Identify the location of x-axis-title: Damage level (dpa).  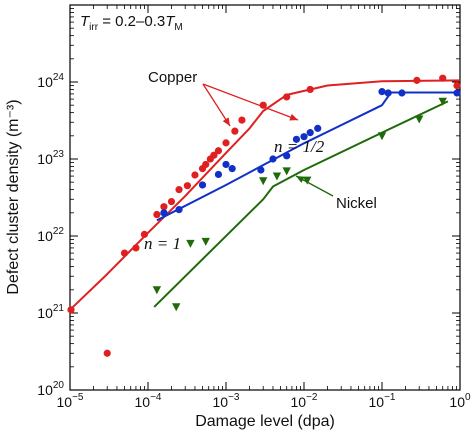
(265, 421).